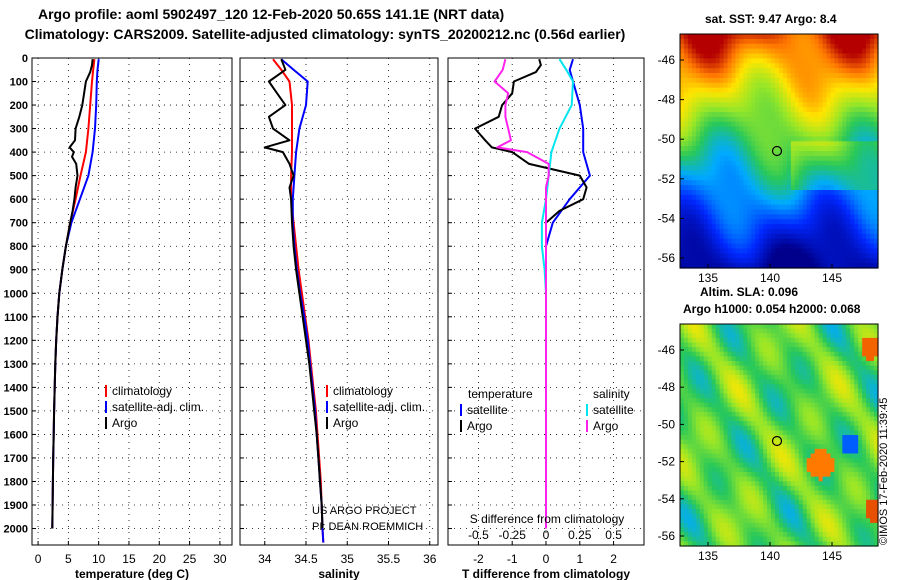 Image resolution: width=900 pixels, height=580 pixels. I want to click on sst-argo-marker, so click(777, 151).